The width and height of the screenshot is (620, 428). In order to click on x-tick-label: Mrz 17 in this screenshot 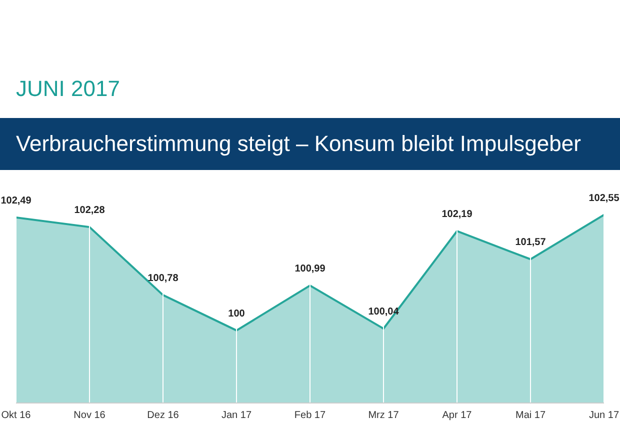, I will do `click(384, 416)`.